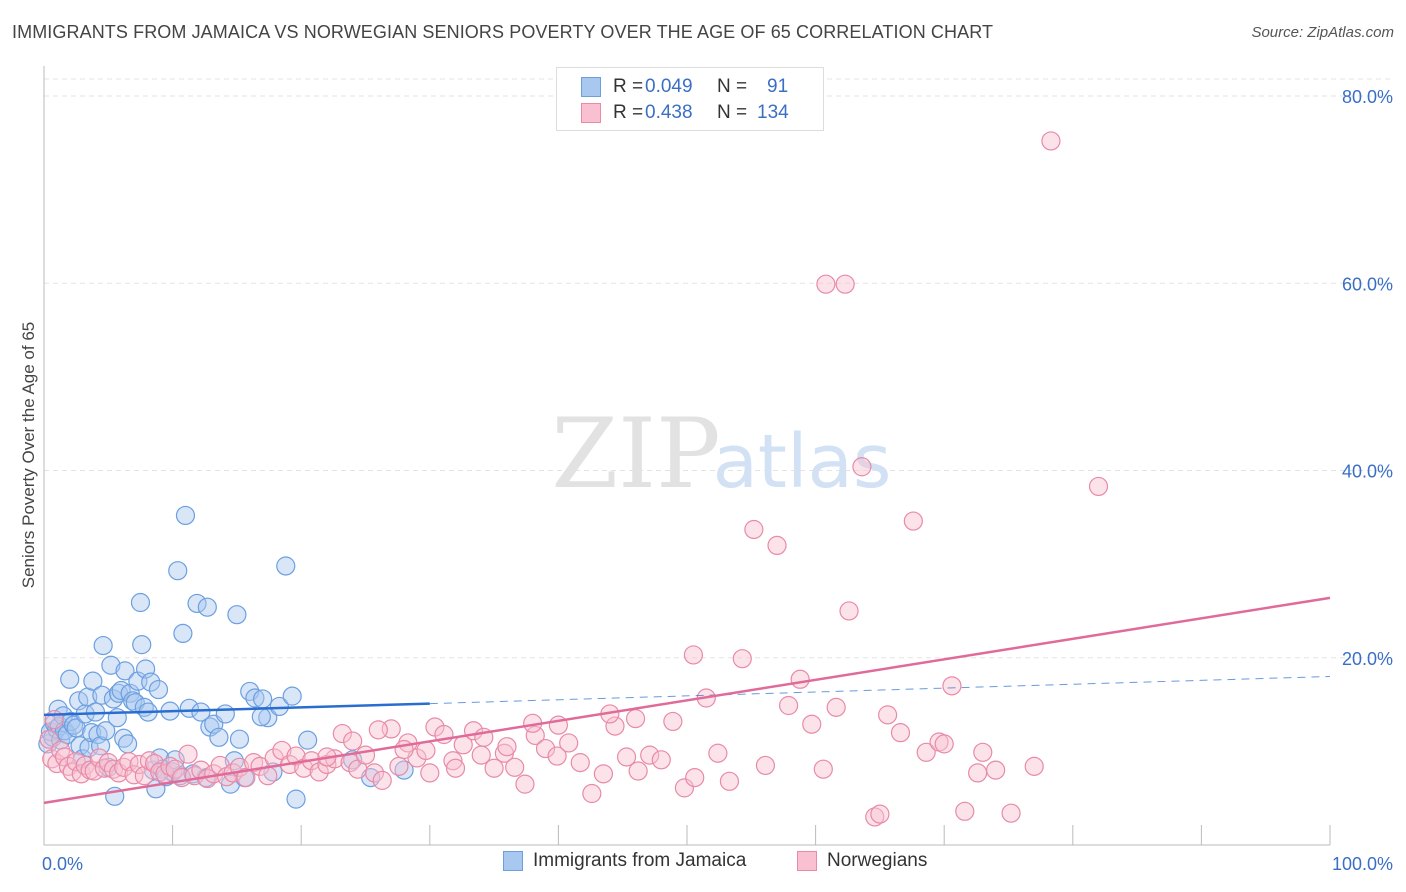 The height and width of the screenshot is (892, 1406). What do you see at coordinates (236, 709) in the screenshot?
I see `trend-line-jamaica` at bounding box center [236, 709].